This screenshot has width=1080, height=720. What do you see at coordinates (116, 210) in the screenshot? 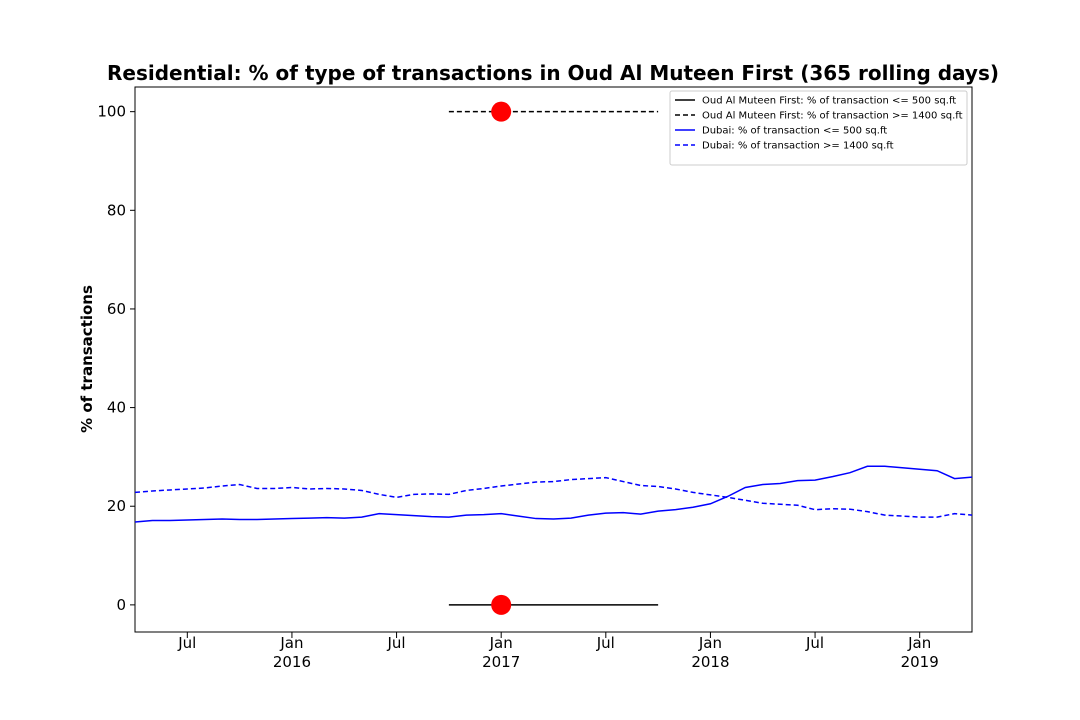
I see `y-tick-label: 80` at bounding box center [116, 210].